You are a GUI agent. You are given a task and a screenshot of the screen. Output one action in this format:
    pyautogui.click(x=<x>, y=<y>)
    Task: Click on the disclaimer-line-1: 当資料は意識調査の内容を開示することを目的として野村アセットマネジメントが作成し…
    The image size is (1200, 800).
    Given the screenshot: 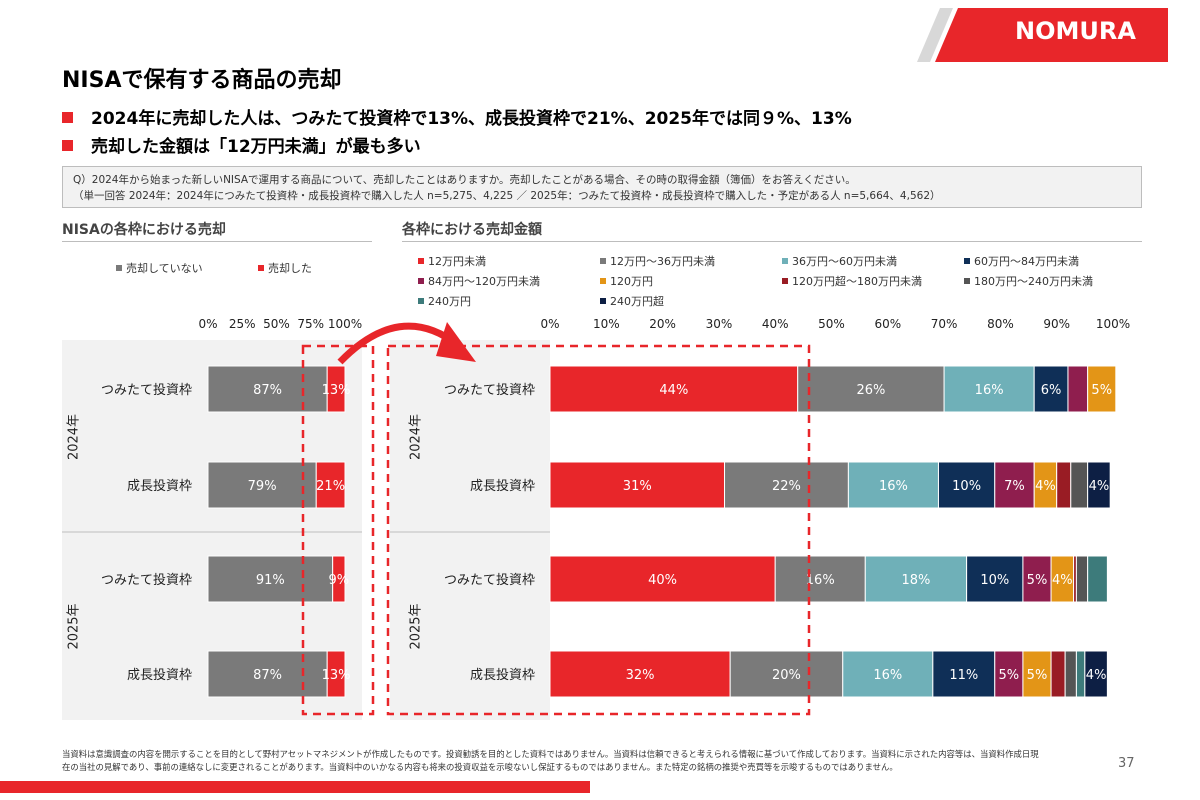 What is the action you would take?
    pyautogui.click(x=550, y=754)
    